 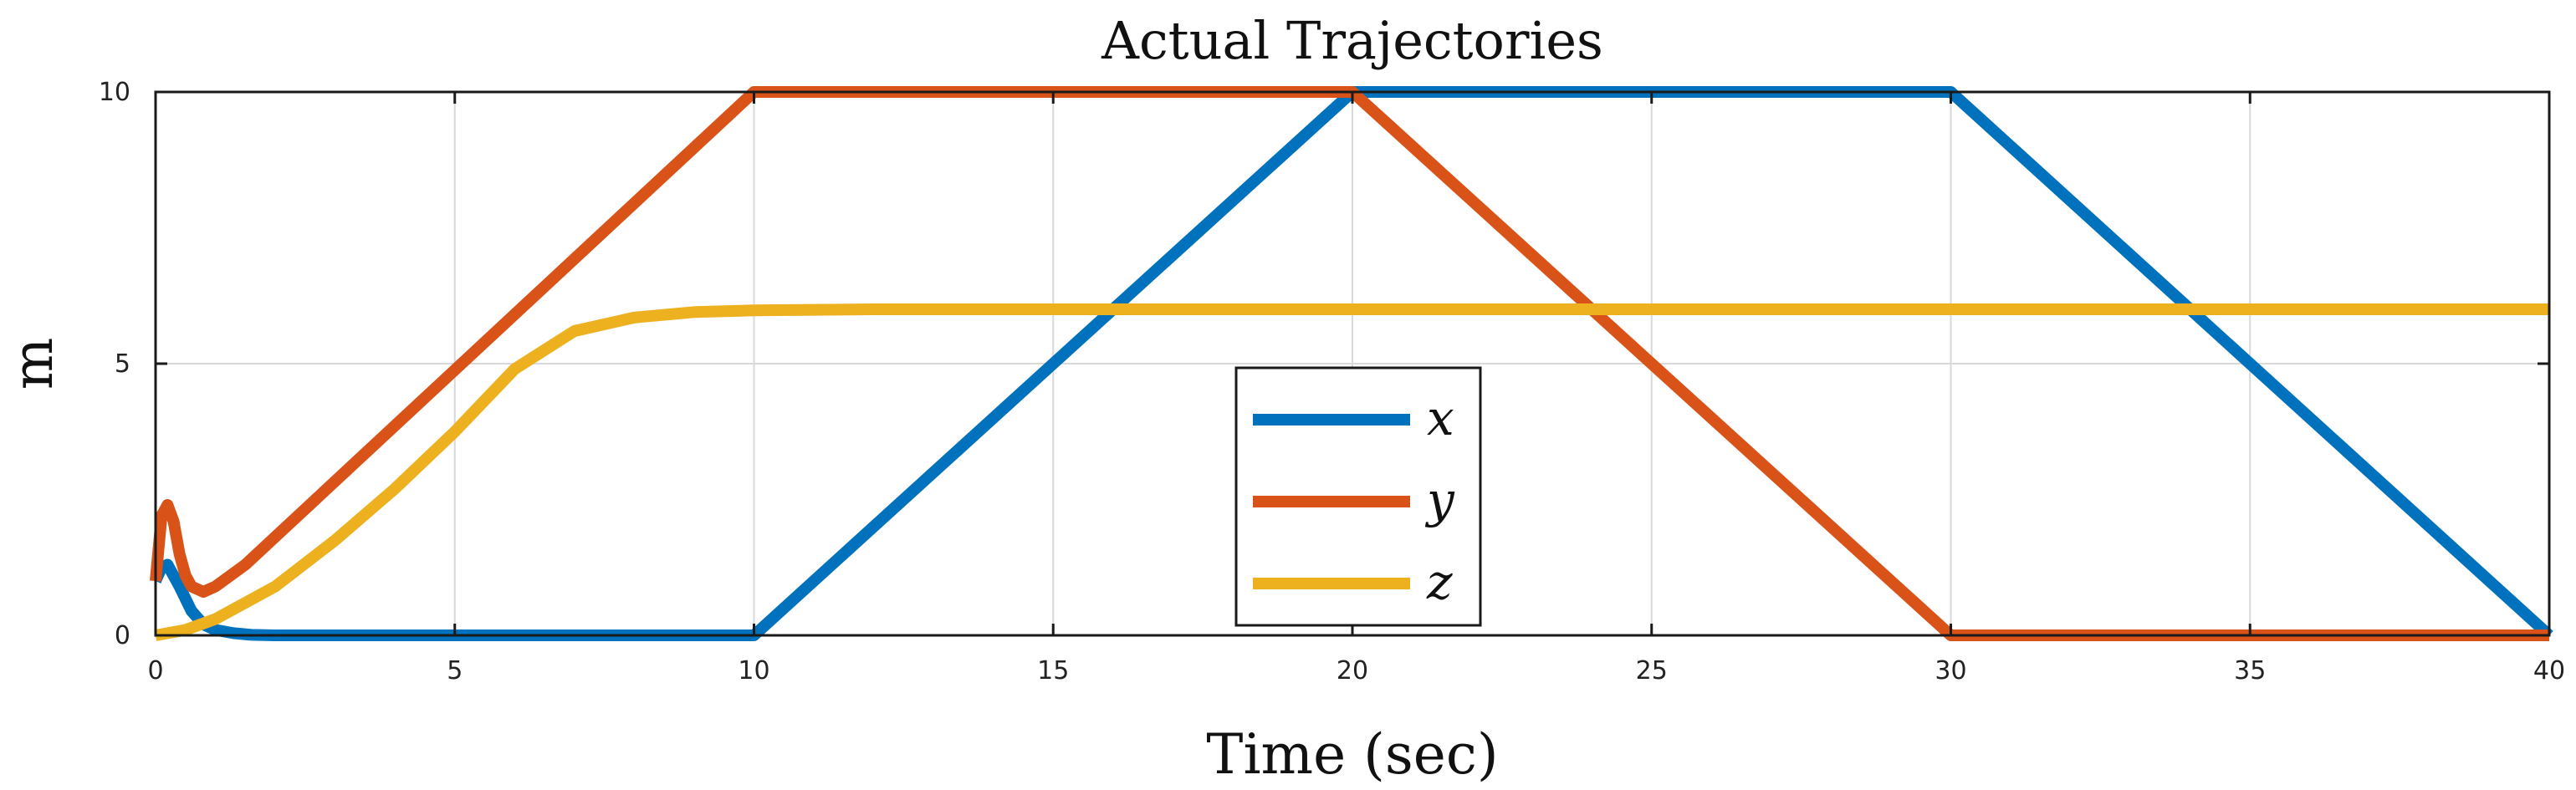 What do you see at coordinates (1950, 671) in the screenshot?
I see `x-tick-label: 30` at bounding box center [1950, 671].